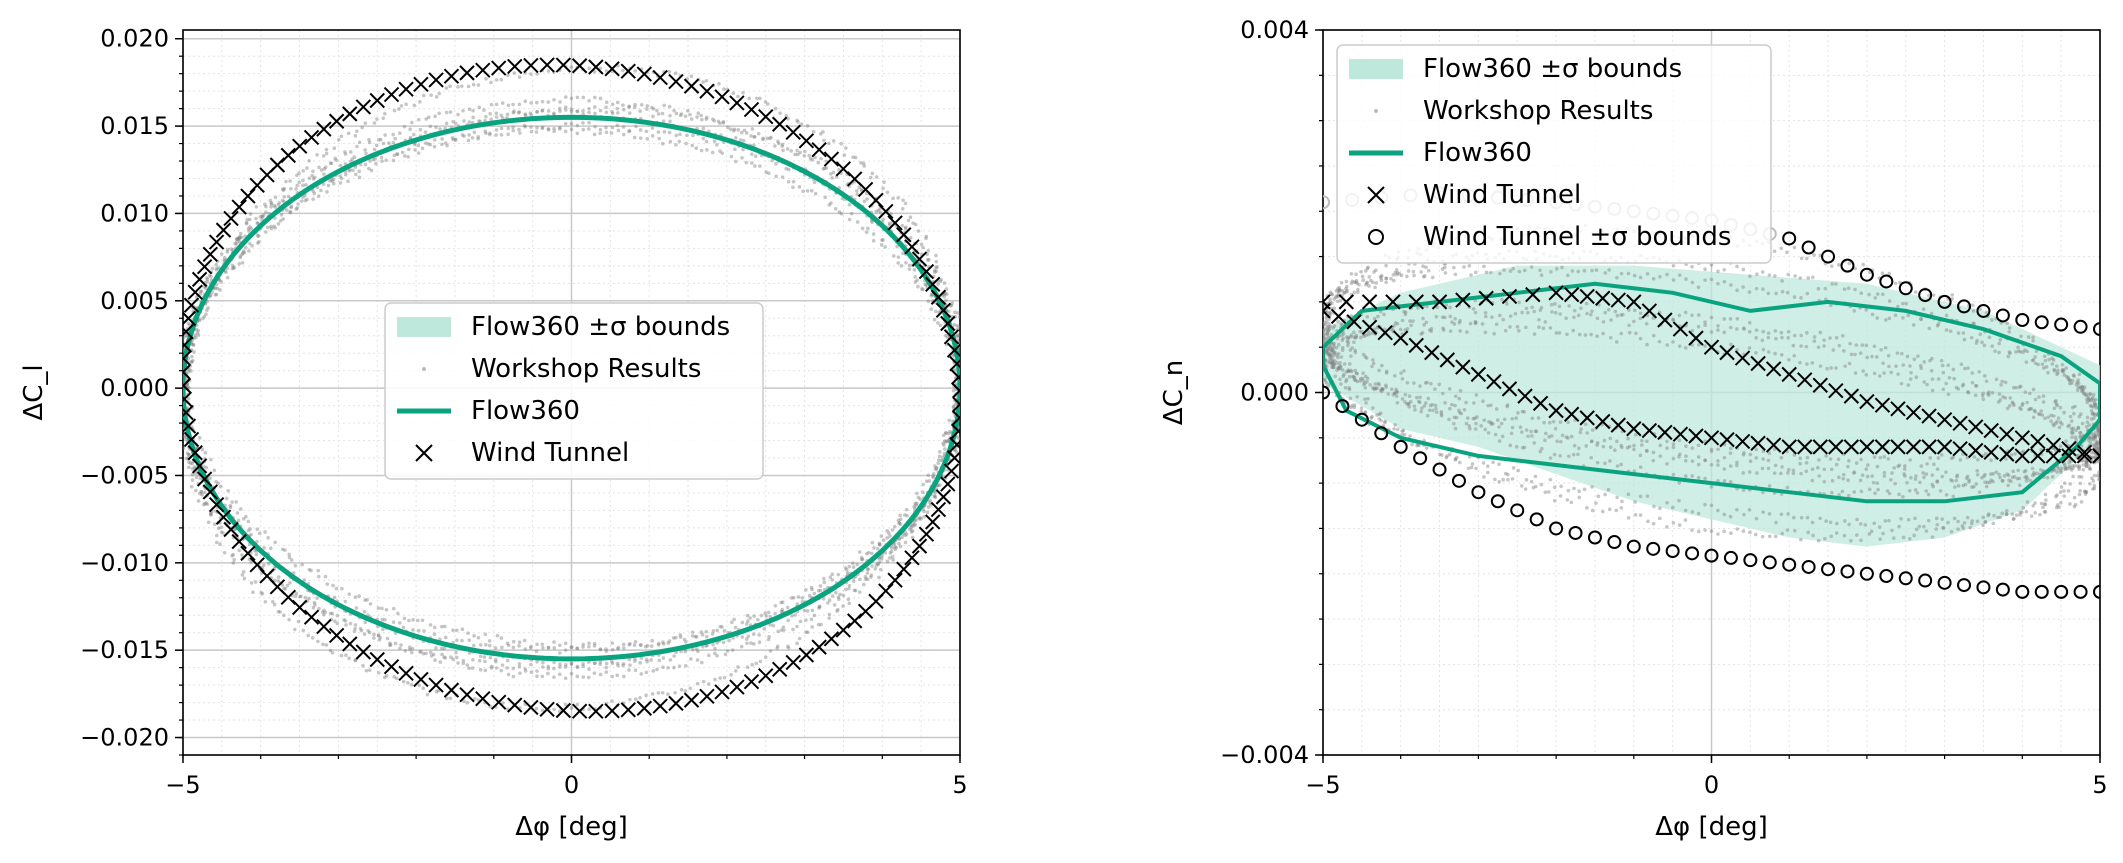 Image resolution: width=2123 pixels, height=863 pixels. What do you see at coordinates (124, 475) in the screenshot?
I see `y-tick-label: −0.005` at bounding box center [124, 475].